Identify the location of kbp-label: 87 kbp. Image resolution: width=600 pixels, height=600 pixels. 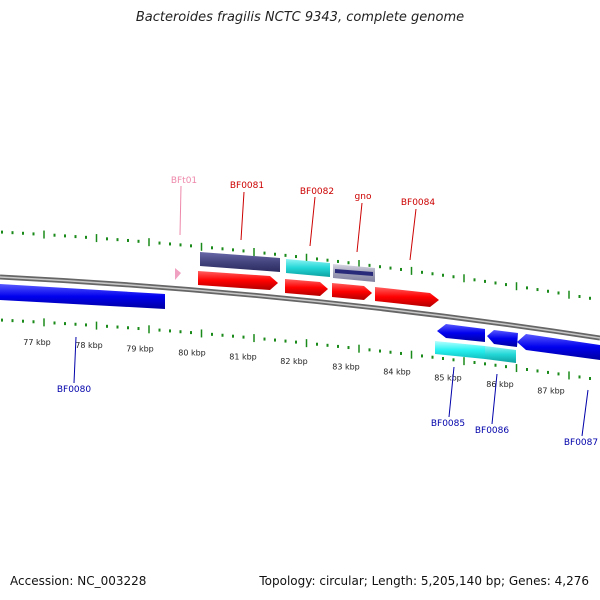
(551, 390).